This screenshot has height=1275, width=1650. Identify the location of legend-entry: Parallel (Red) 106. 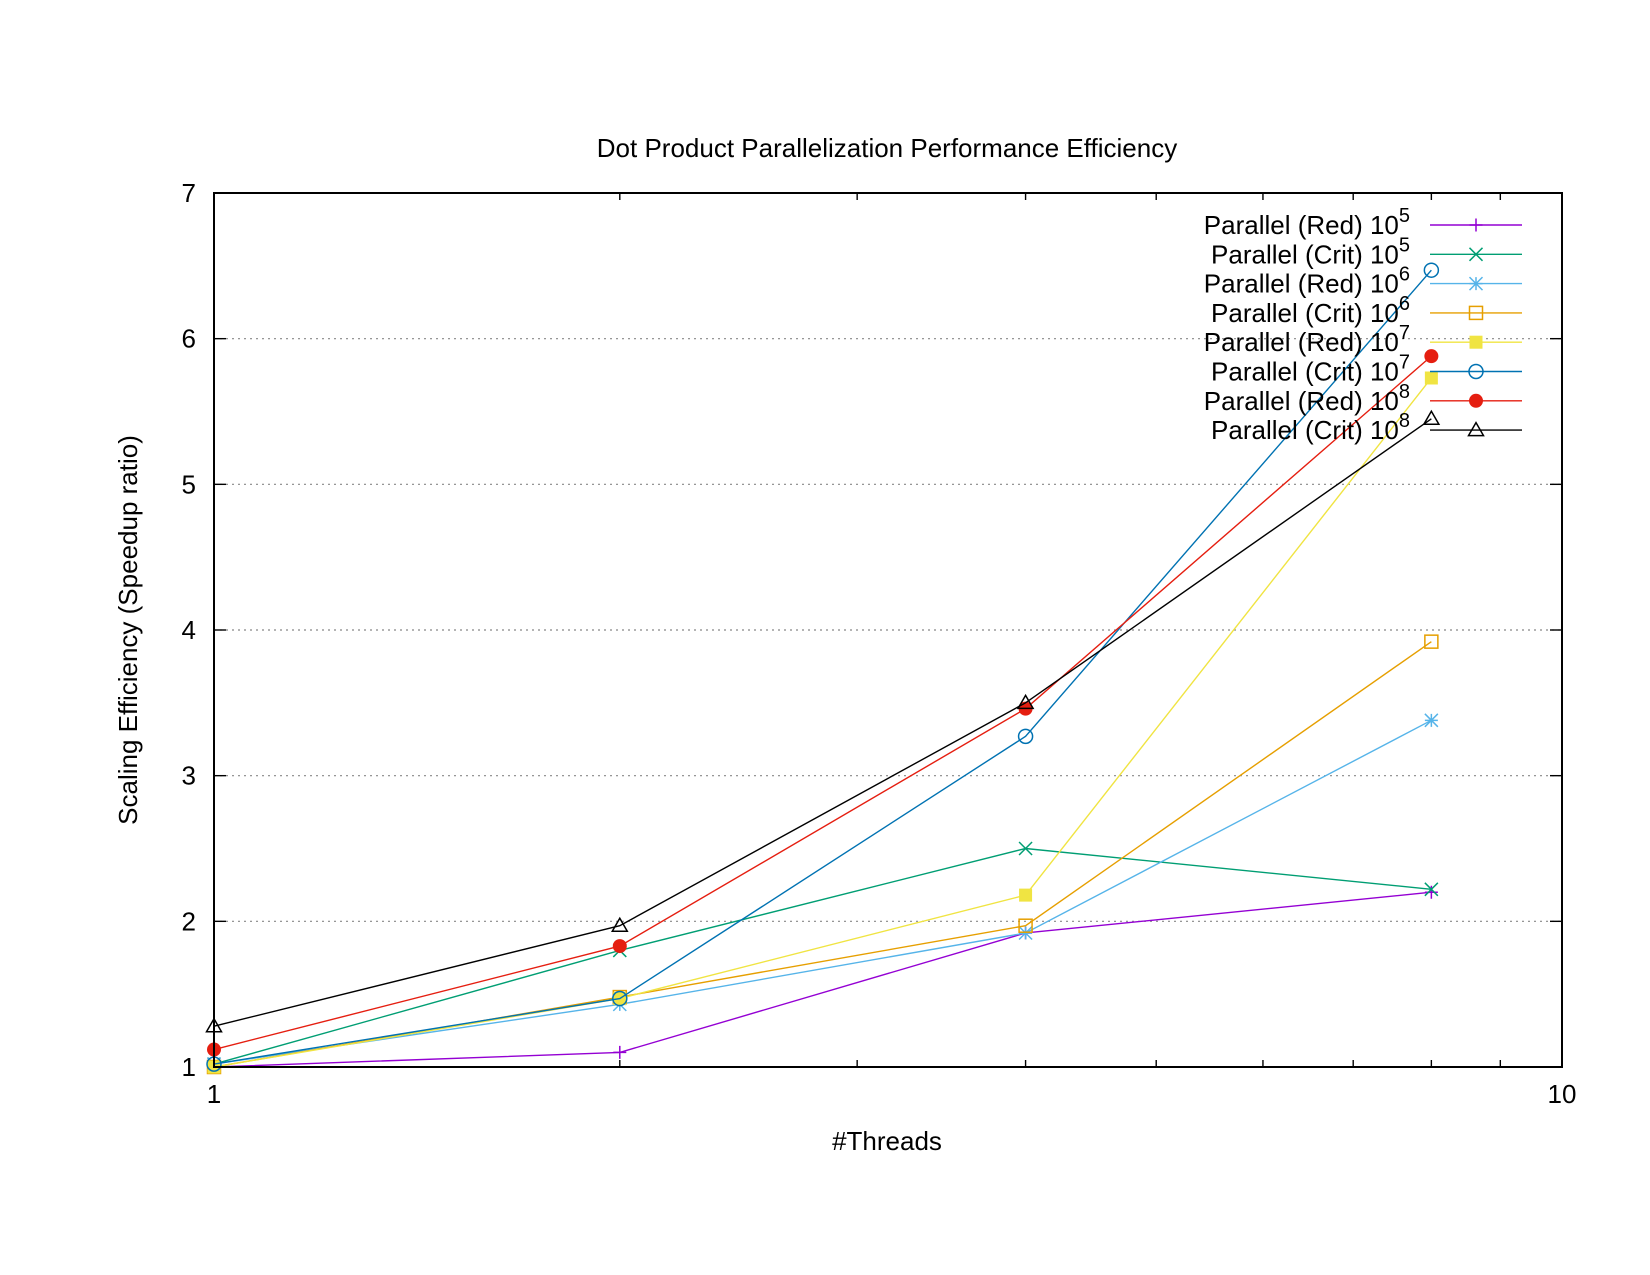
(1363, 281).